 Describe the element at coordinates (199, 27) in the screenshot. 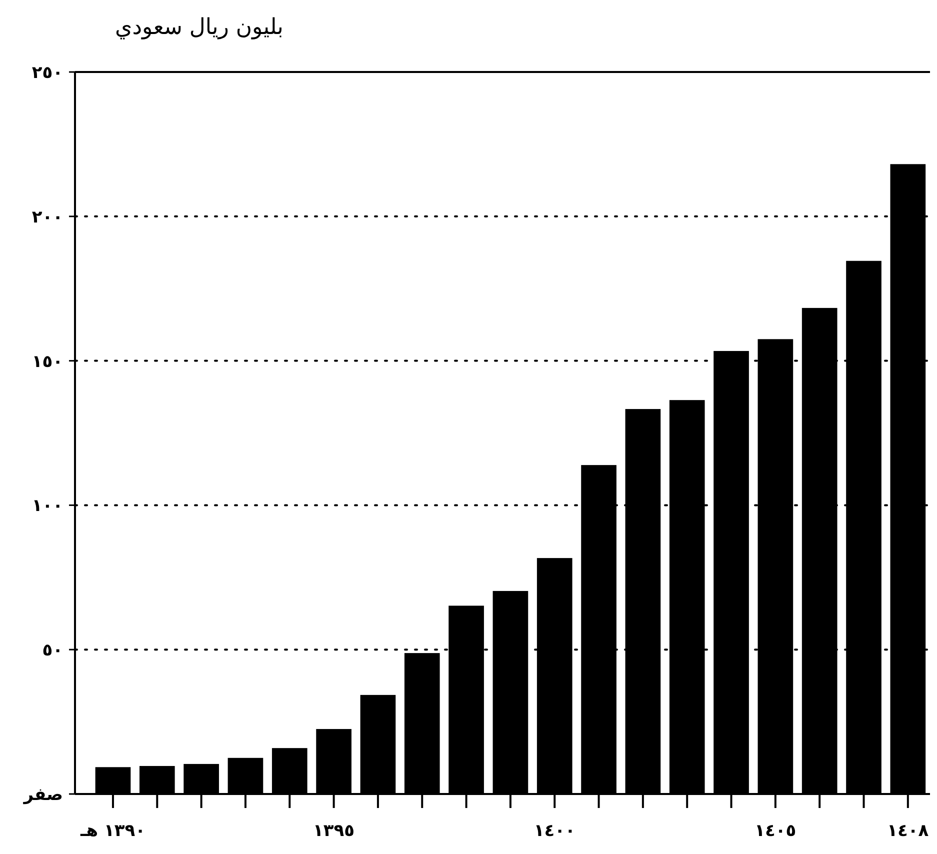

I see `ylabel: بليون ريال سعودي` at that location.